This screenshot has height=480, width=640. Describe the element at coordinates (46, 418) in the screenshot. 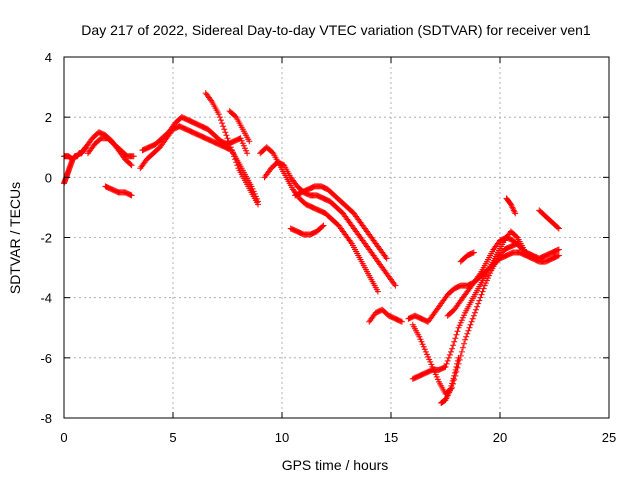

I see `y-tick-label: -8` at that location.